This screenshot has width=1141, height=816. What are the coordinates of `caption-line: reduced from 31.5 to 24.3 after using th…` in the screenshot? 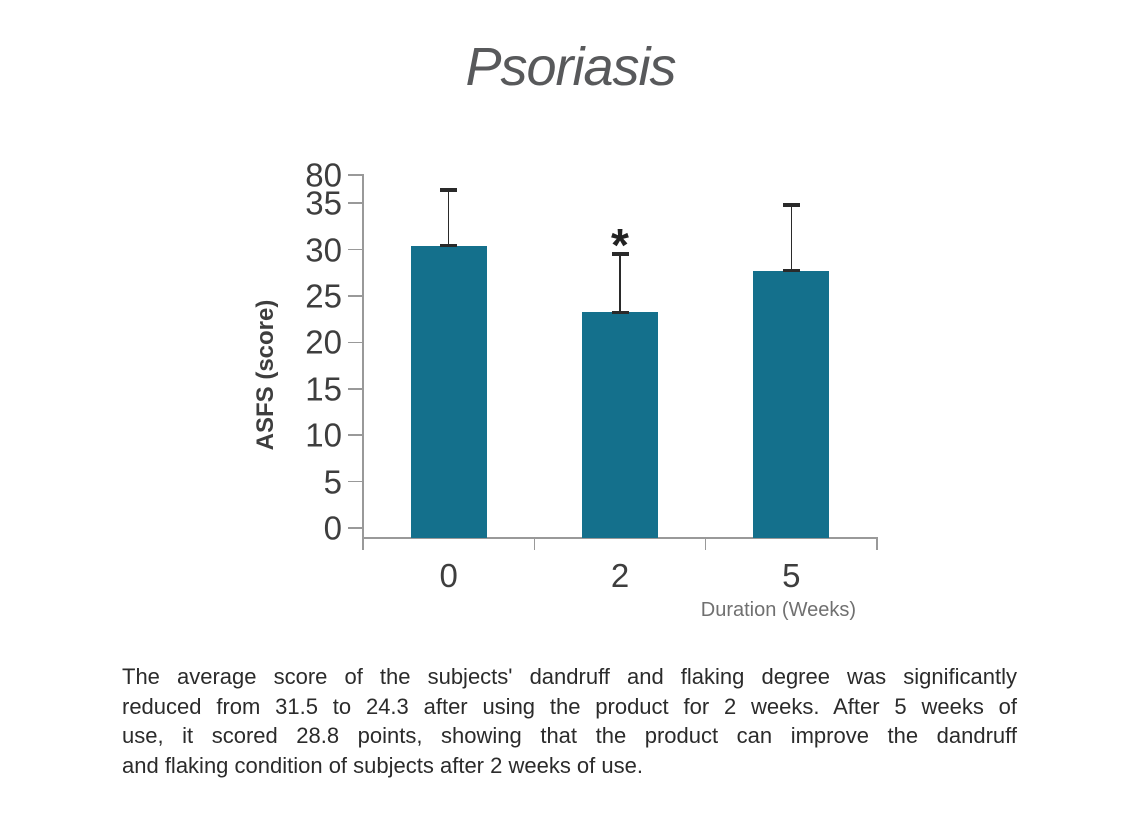 It's located at (569, 706).